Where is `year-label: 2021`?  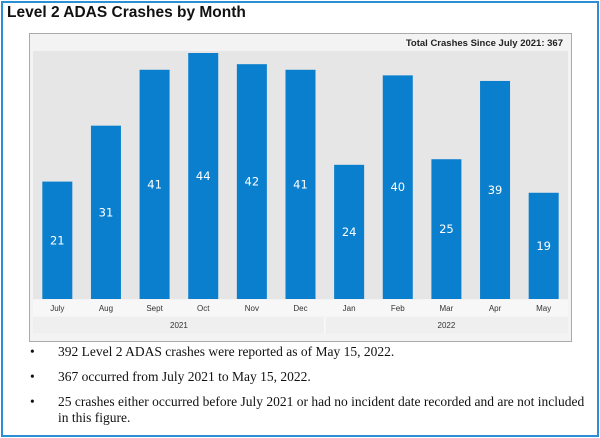
year-label: 2021 is located at coordinates (179, 325).